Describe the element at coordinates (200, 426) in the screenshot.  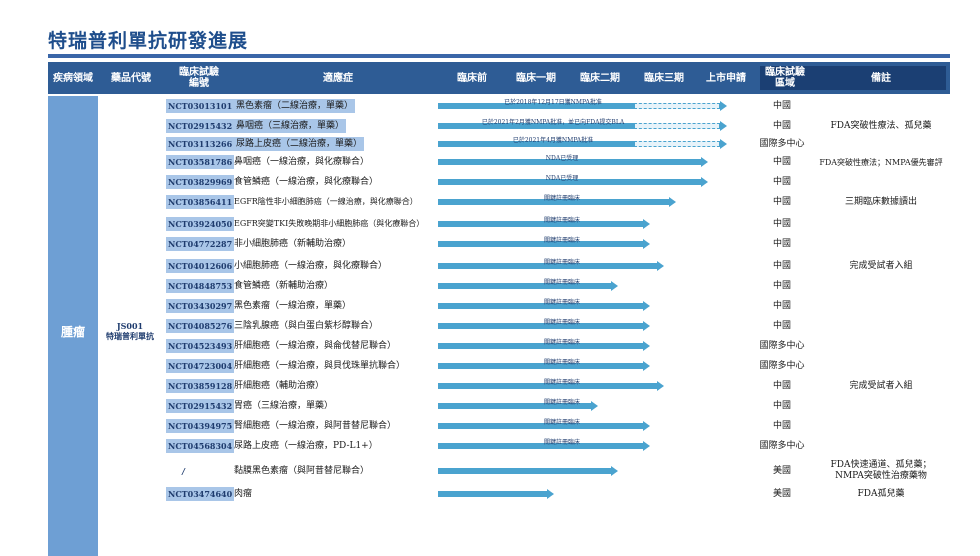
I see `trial-number: NCT04394975` at that location.